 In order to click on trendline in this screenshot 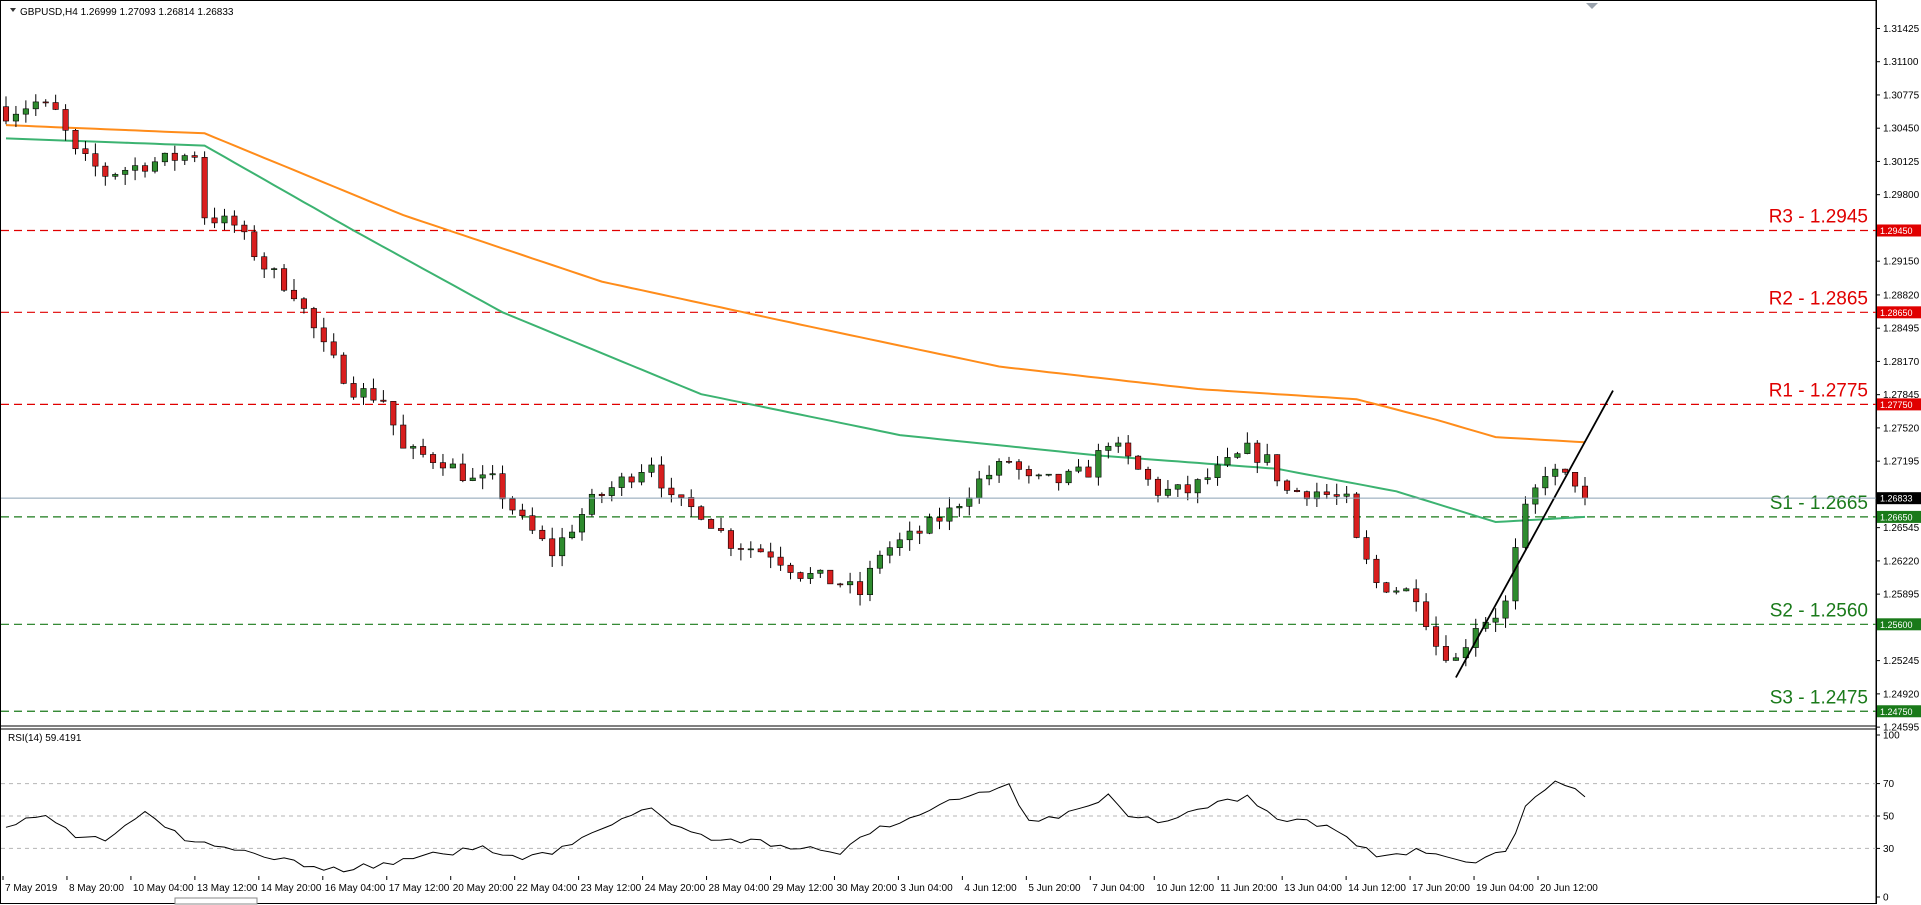, I will do `click(1534, 534)`.